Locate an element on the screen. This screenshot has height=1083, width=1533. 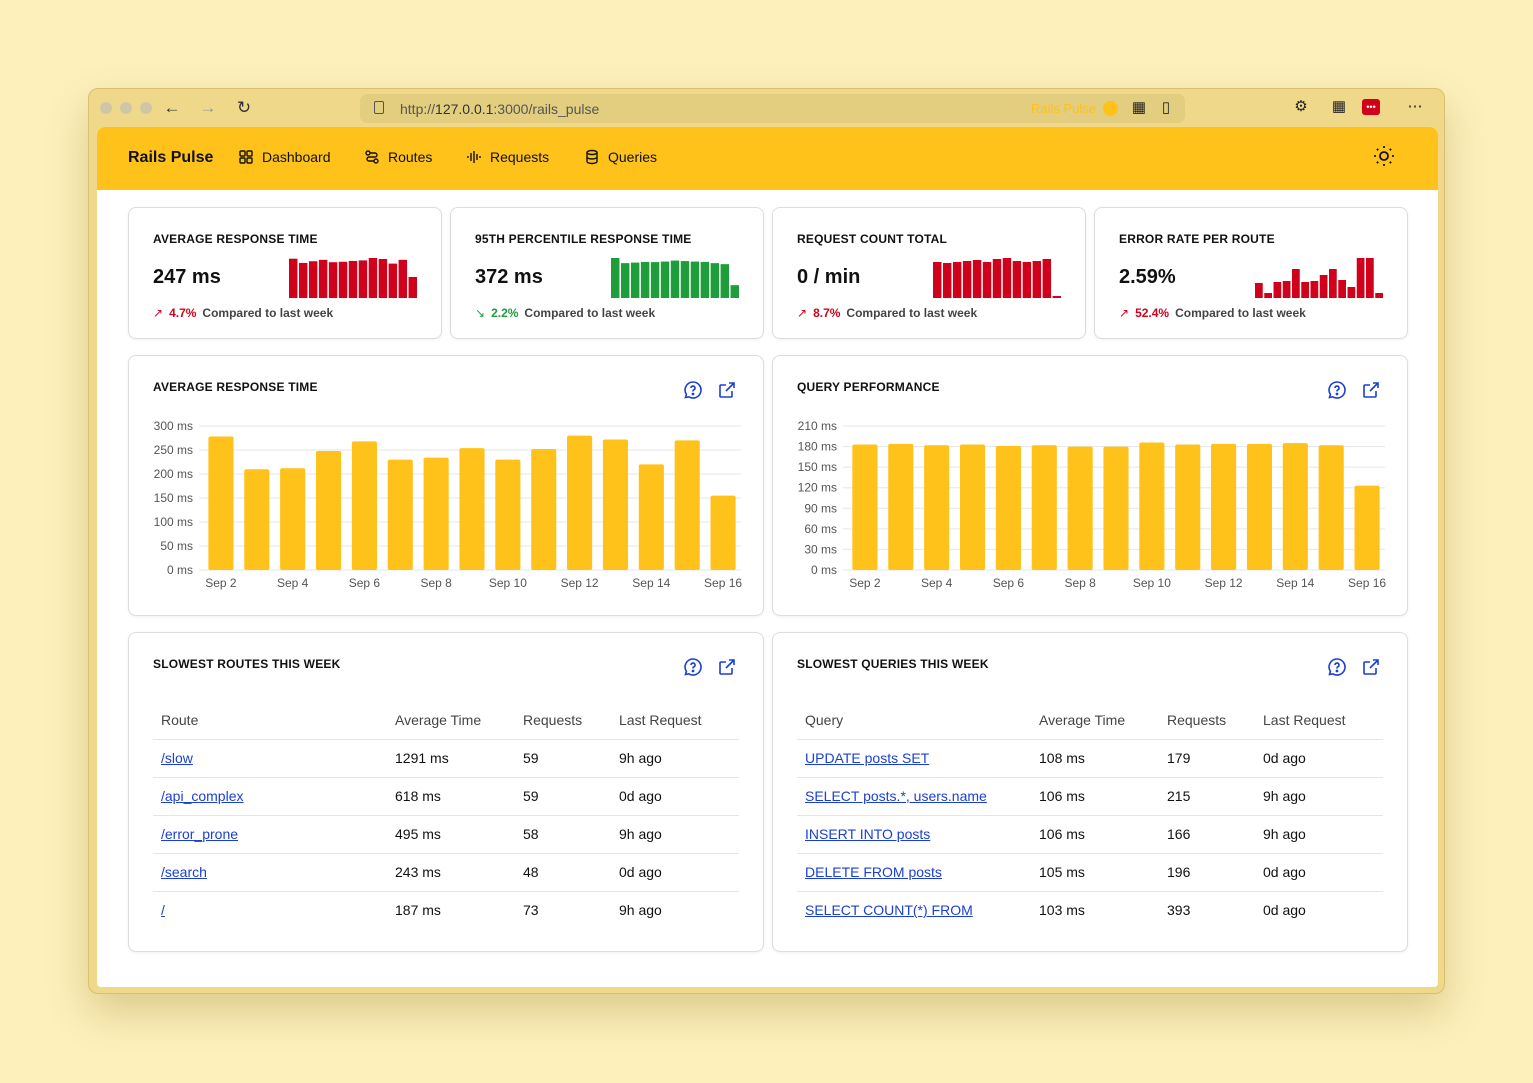
query-link: DELETE FROM posts is located at coordinates (873, 872).